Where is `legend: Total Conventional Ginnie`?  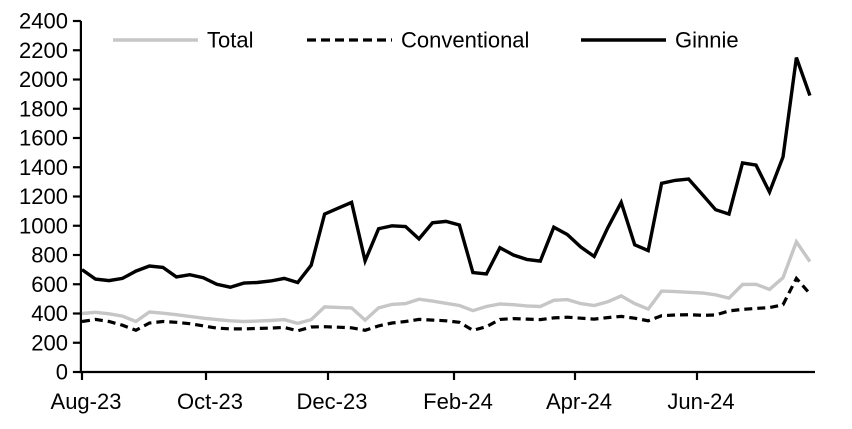
legend: Total Conventional Ginnie is located at coordinates (426, 40).